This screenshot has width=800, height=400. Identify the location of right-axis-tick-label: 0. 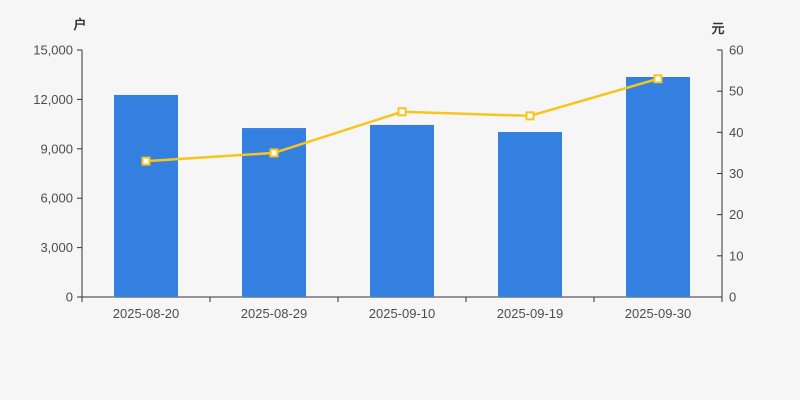
(732, 297).